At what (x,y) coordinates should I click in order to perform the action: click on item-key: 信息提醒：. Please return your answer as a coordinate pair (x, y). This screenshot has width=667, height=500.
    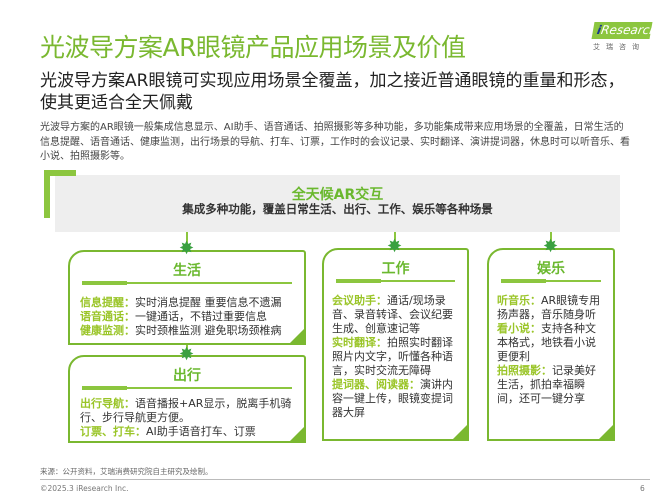
    Looking at the image, I should click on (107, 302).